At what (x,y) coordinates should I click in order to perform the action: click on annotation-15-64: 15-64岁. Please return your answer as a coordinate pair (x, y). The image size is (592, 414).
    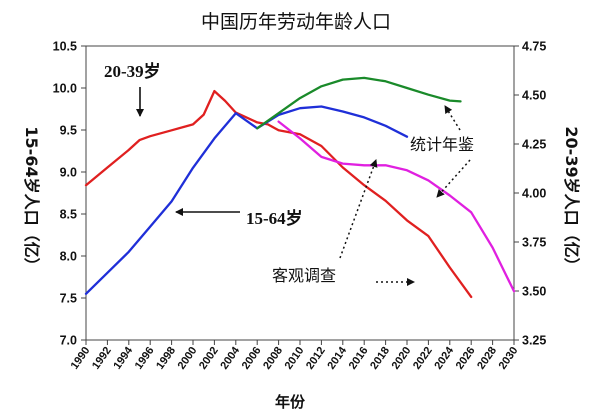
    Looking at the image, I should click on (274, 218).